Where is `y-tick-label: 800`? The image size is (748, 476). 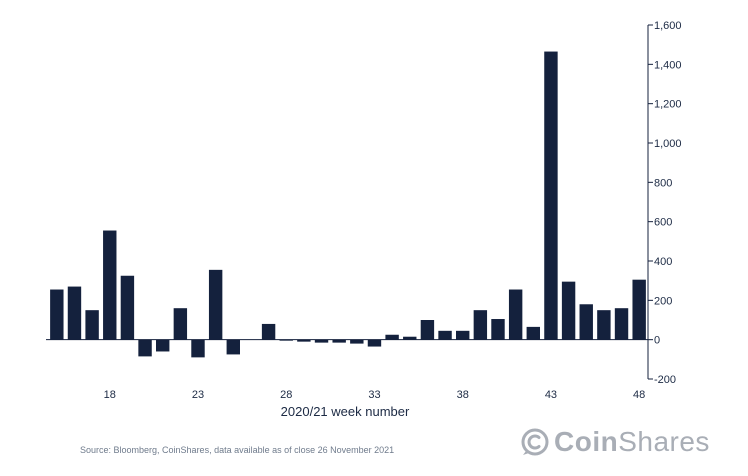 y-tick-label: 800 is located at coordinates (663, 183).